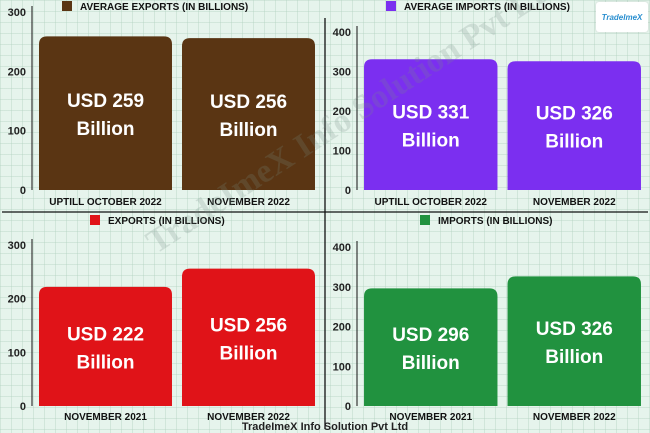  I want to click on brand-logo-text: TradeImeX, so click(622, 17).